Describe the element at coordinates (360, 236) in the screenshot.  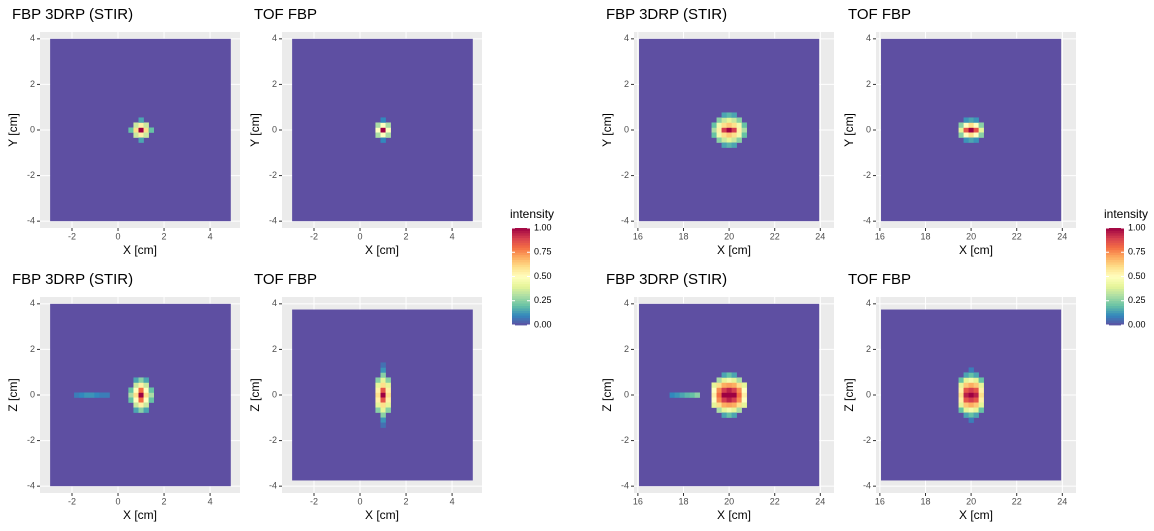
I see `x-tick-label: 0` at that location.